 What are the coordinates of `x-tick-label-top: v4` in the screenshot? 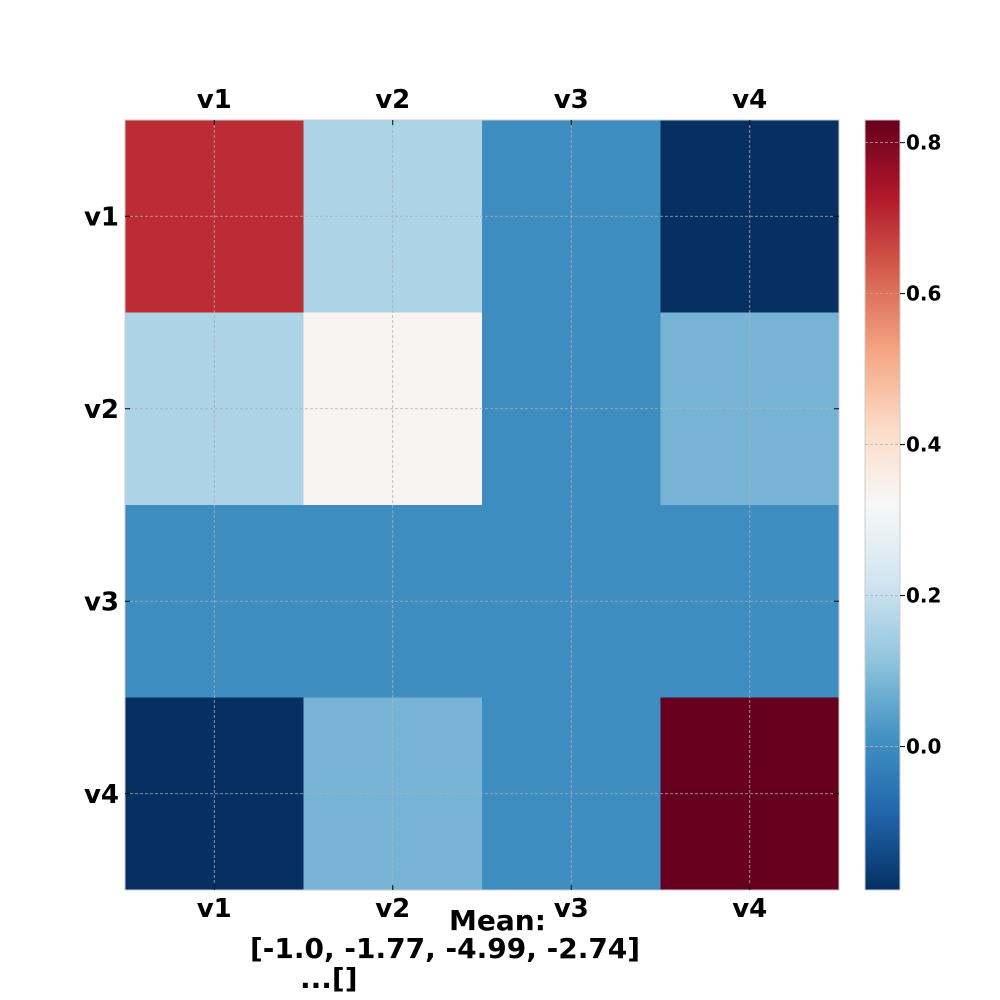 It's located at (749, 100).